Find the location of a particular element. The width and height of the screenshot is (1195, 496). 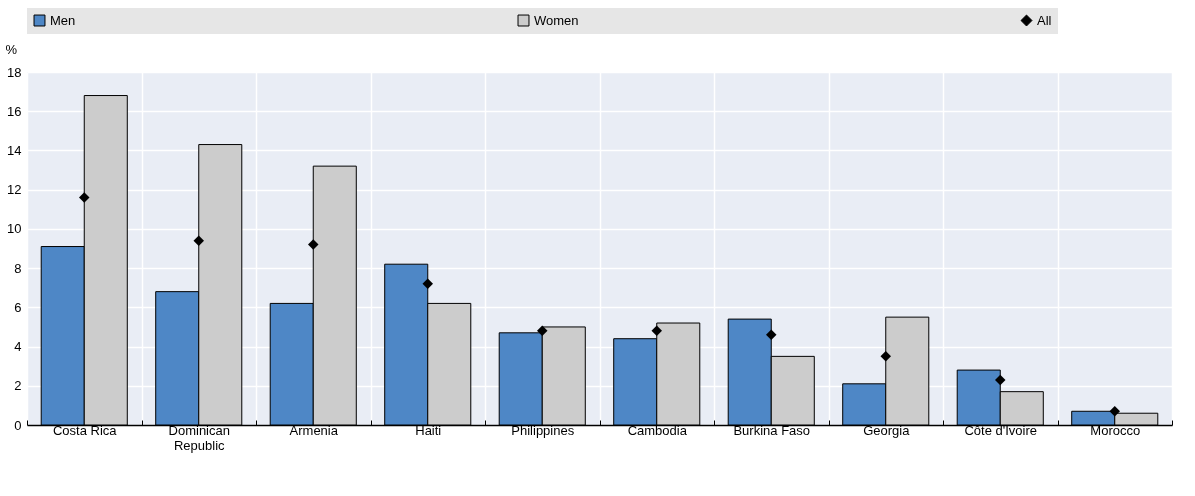

x-tick-label: Costa Rica is located at coordinates (85, 430).